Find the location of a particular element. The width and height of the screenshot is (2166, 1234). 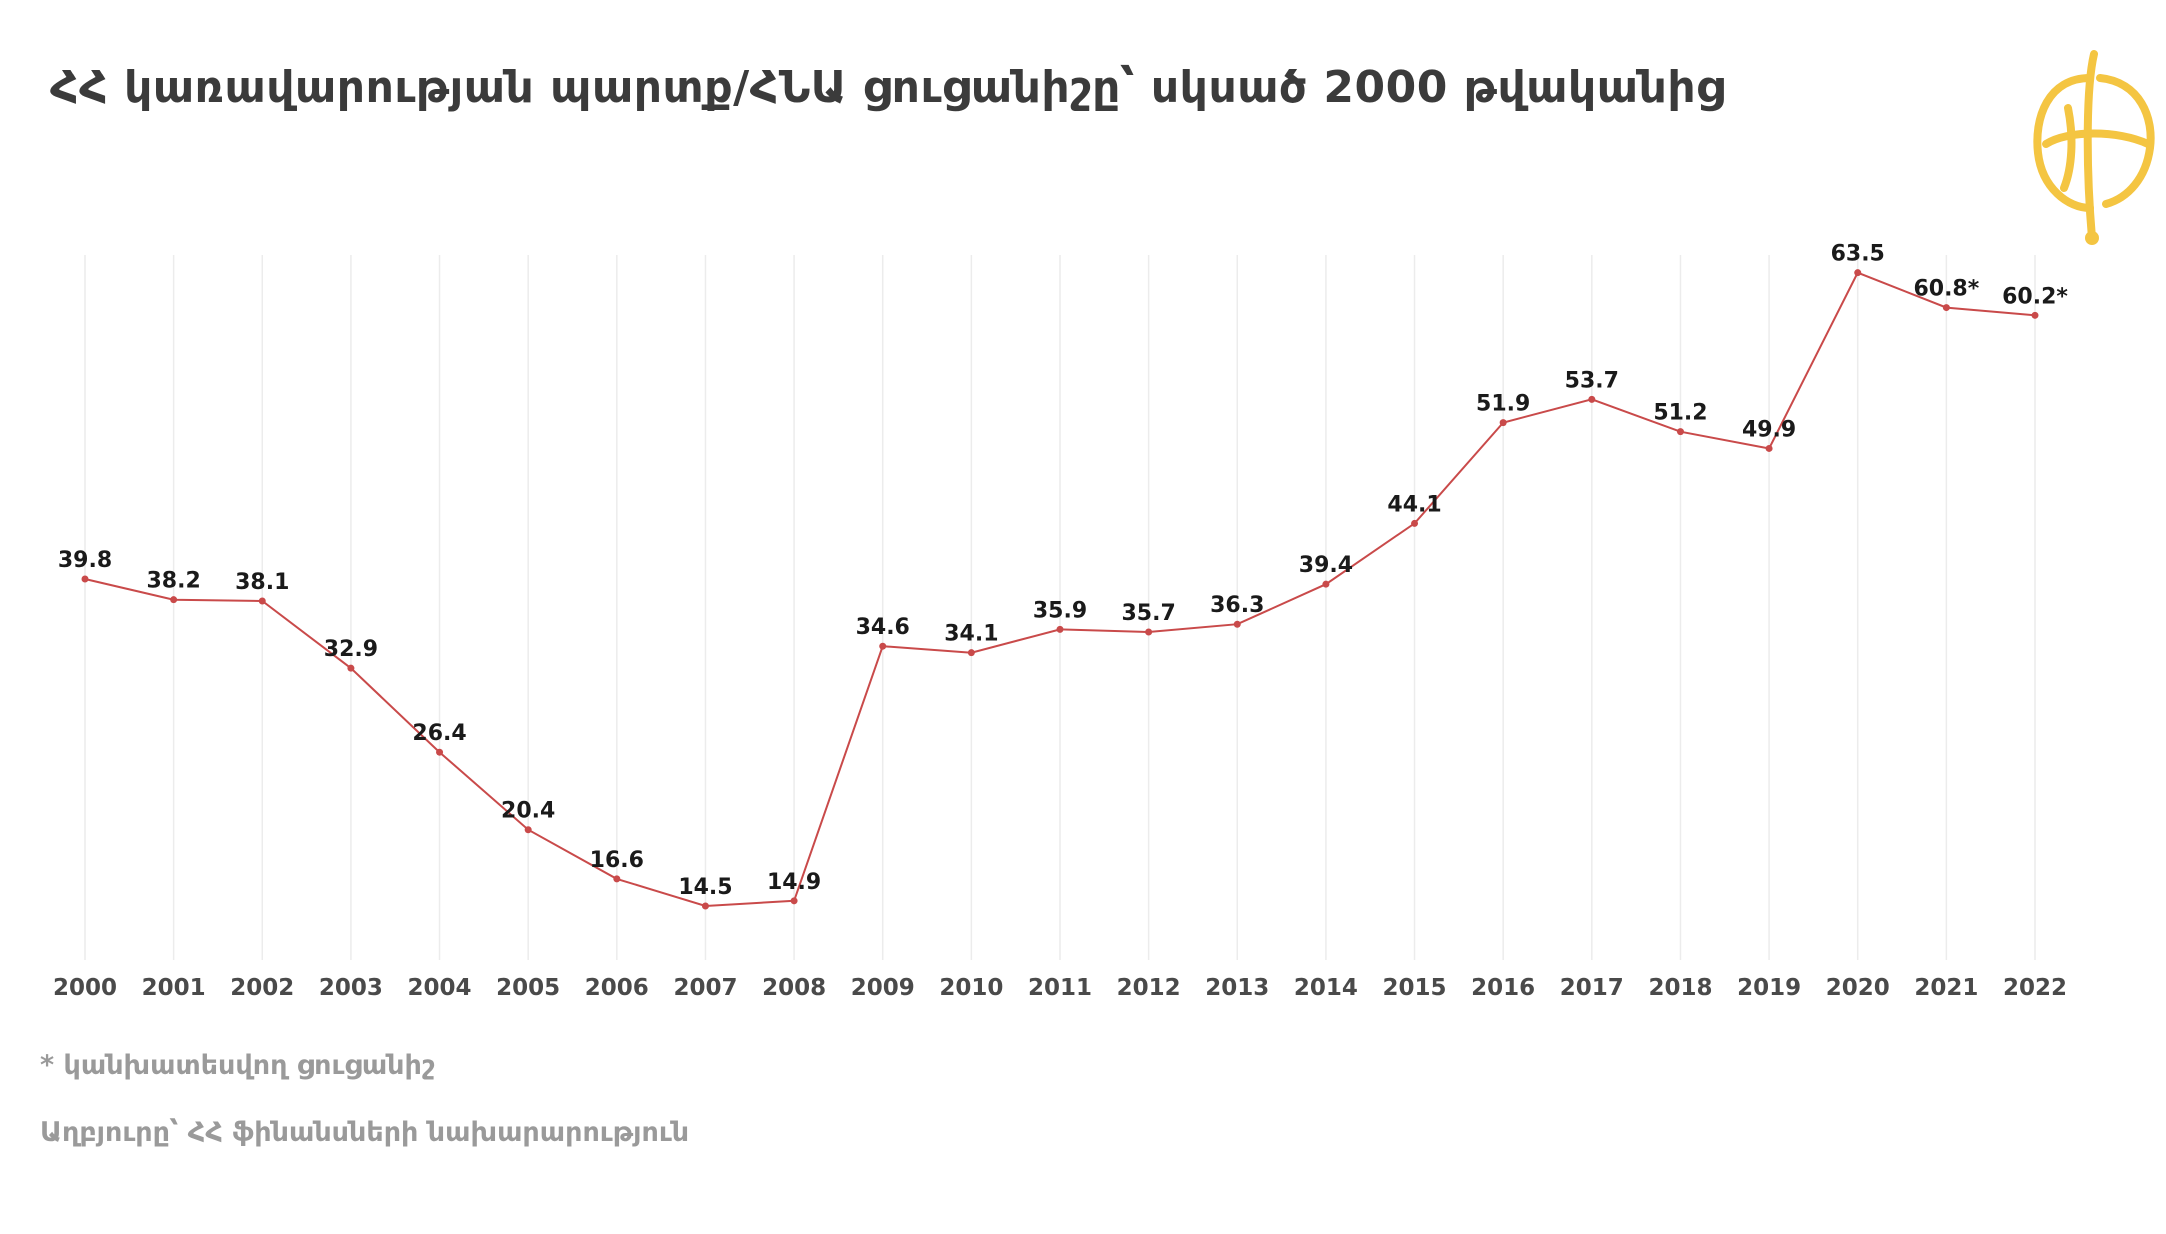

x-tick-label: 2006 is located at coordinates (617, 988).